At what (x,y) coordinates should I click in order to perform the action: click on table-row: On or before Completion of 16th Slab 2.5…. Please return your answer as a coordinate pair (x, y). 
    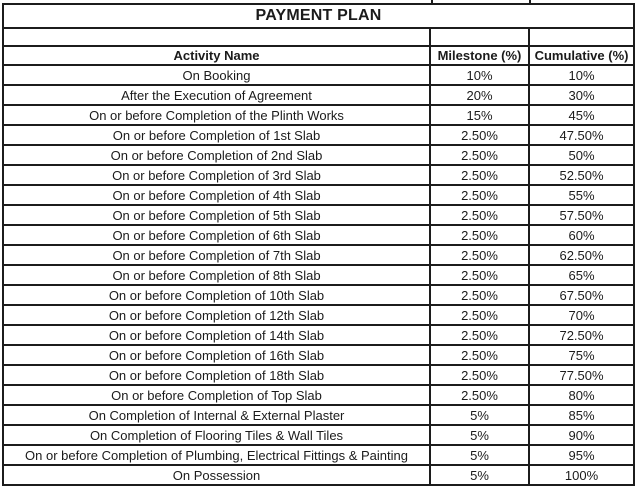
    Looking at the image, I should click on (318, 355).